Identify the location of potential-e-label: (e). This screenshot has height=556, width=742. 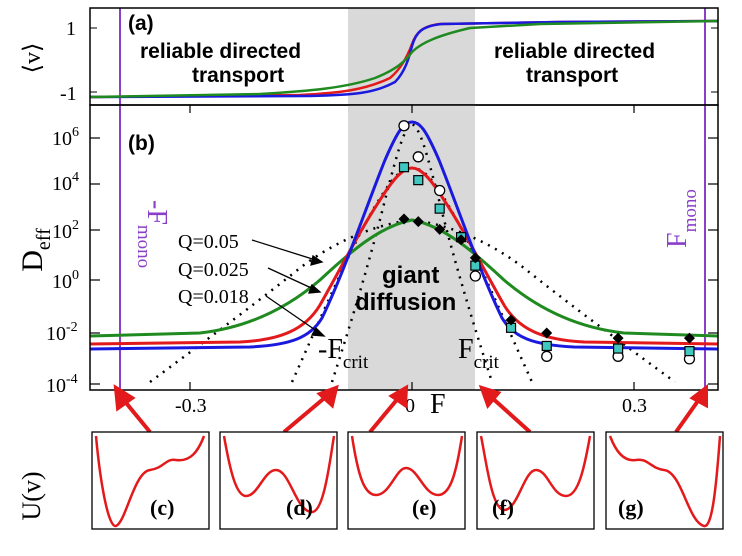
(424, 507).